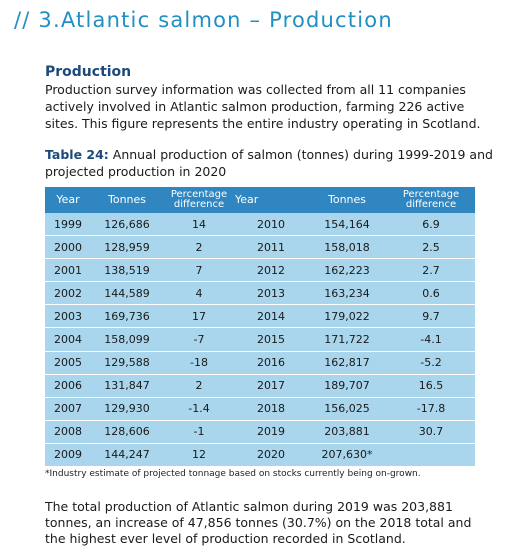 The height and width of the screenshot is (560, 507). I want to click on table-cell: -1.4, so click(199, 408).